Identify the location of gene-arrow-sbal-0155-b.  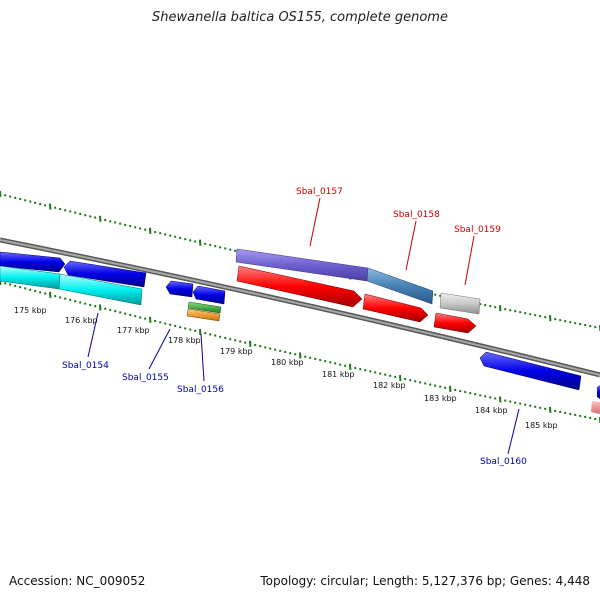
(209, 295).